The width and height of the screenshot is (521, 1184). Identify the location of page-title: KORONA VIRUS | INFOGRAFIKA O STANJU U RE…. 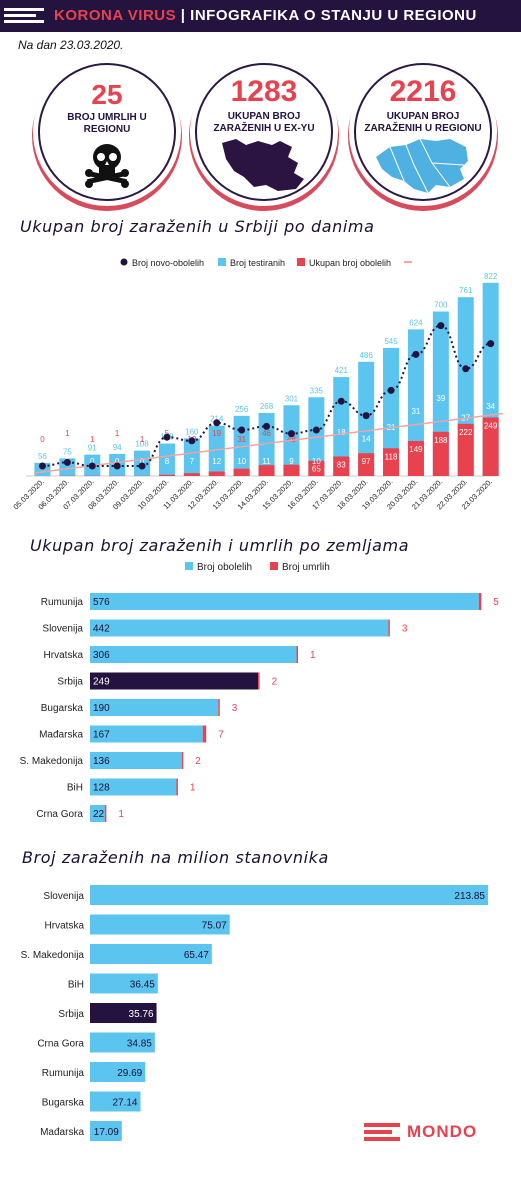
(265, 15).